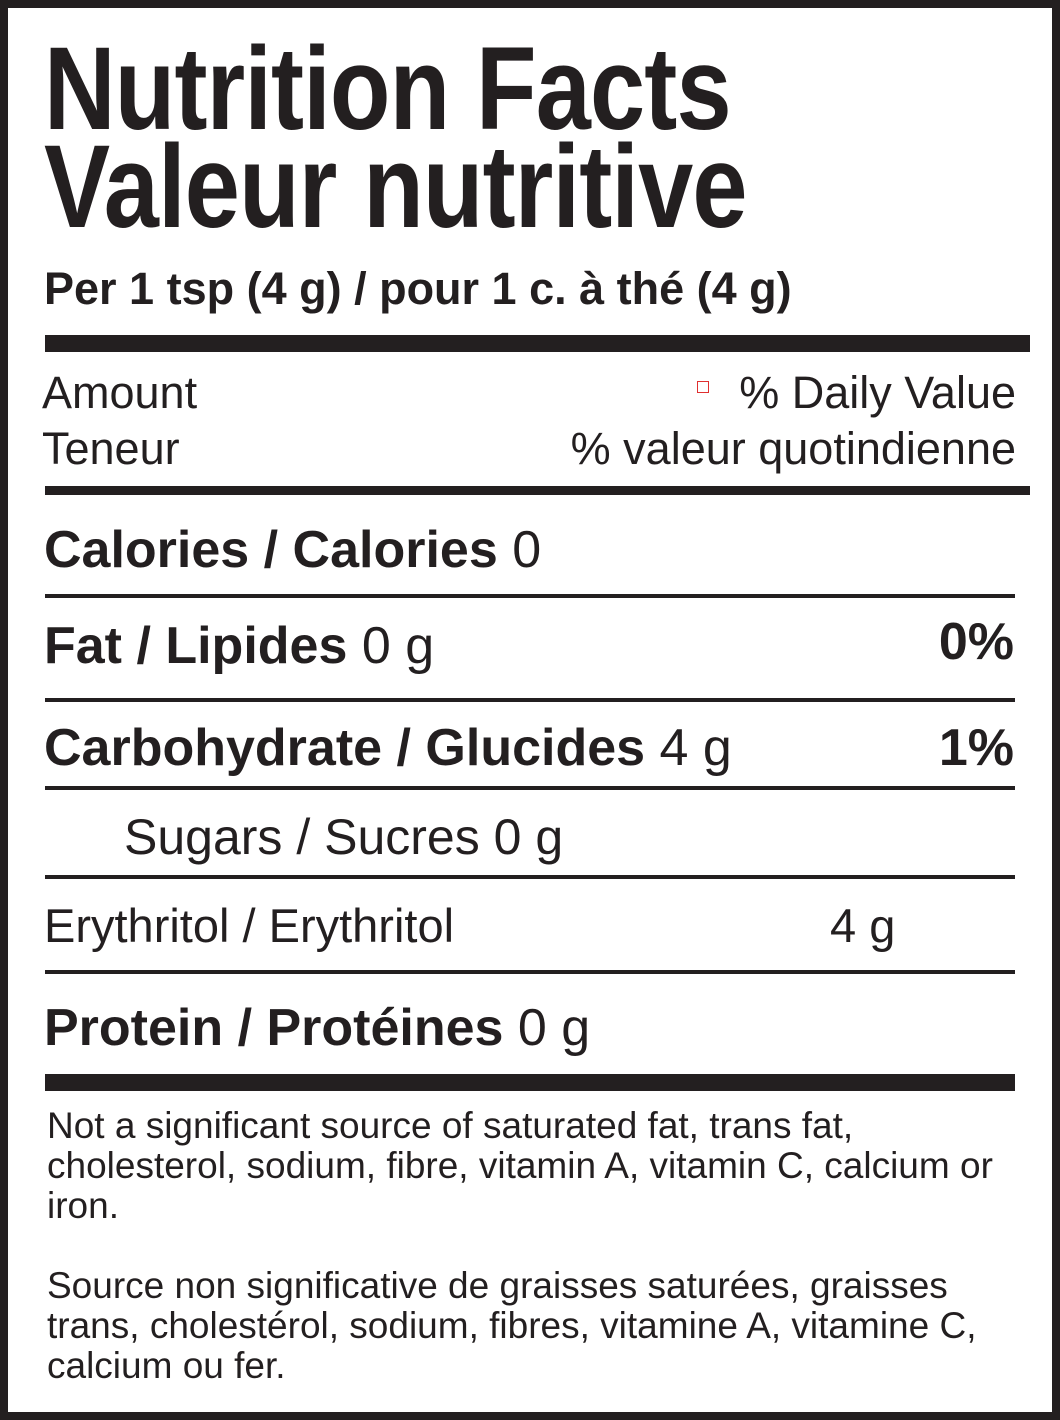 The width and height of the screenshot is (1060, 1420). I want to click on daily-value-label-en: % Daily Value, so click(877, 392).